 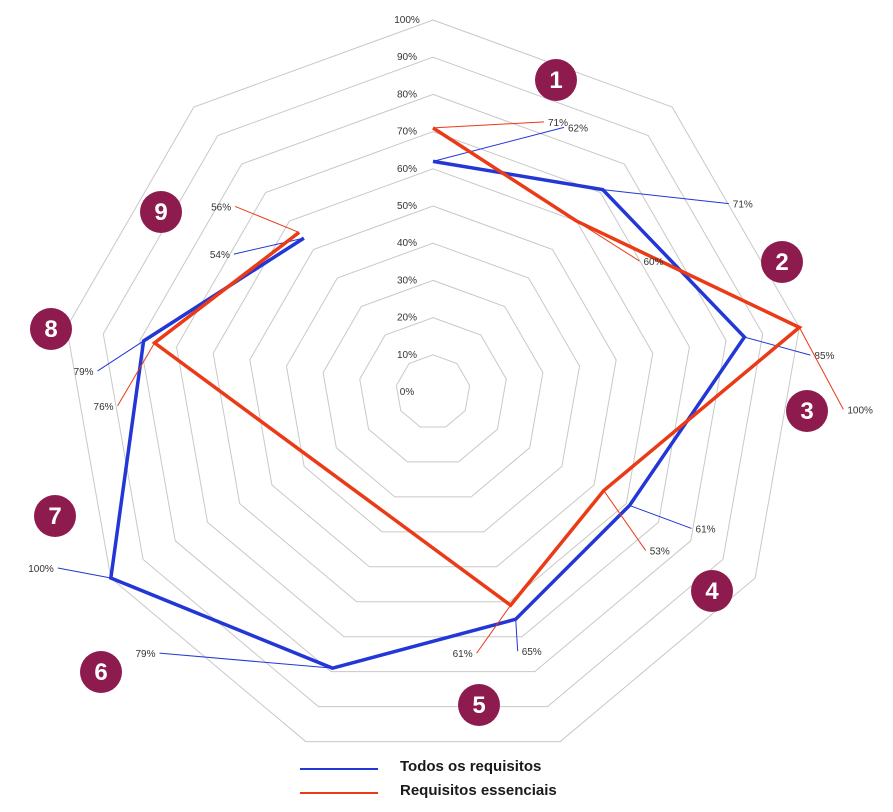 I want to click on badge-label: 6, so click(x=100, y=672).